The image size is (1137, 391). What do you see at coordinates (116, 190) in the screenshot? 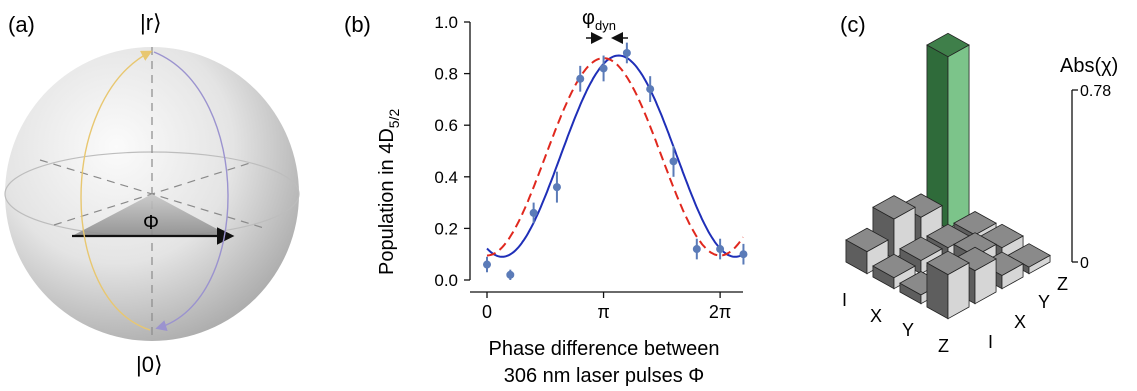
I see `trajectory-yellow` at bounding box center [116, 190].